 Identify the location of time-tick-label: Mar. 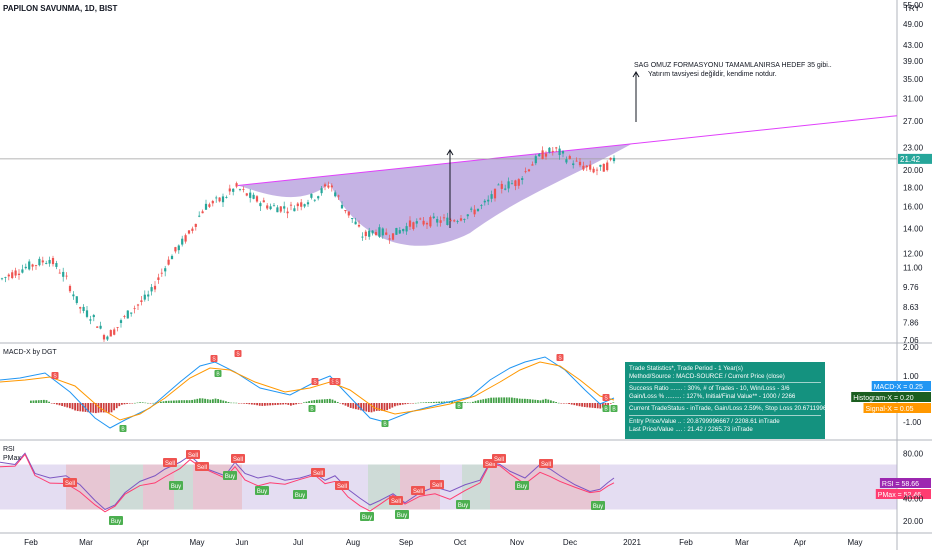
(86, 542).